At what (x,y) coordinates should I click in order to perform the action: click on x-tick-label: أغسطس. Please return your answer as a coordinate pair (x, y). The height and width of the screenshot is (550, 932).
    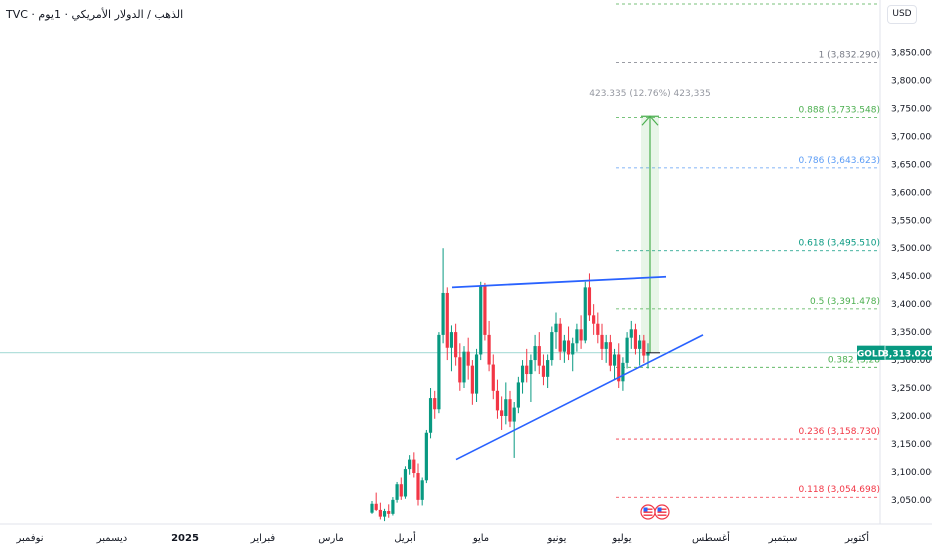
    Looking at the image, I should click on (711, 537).